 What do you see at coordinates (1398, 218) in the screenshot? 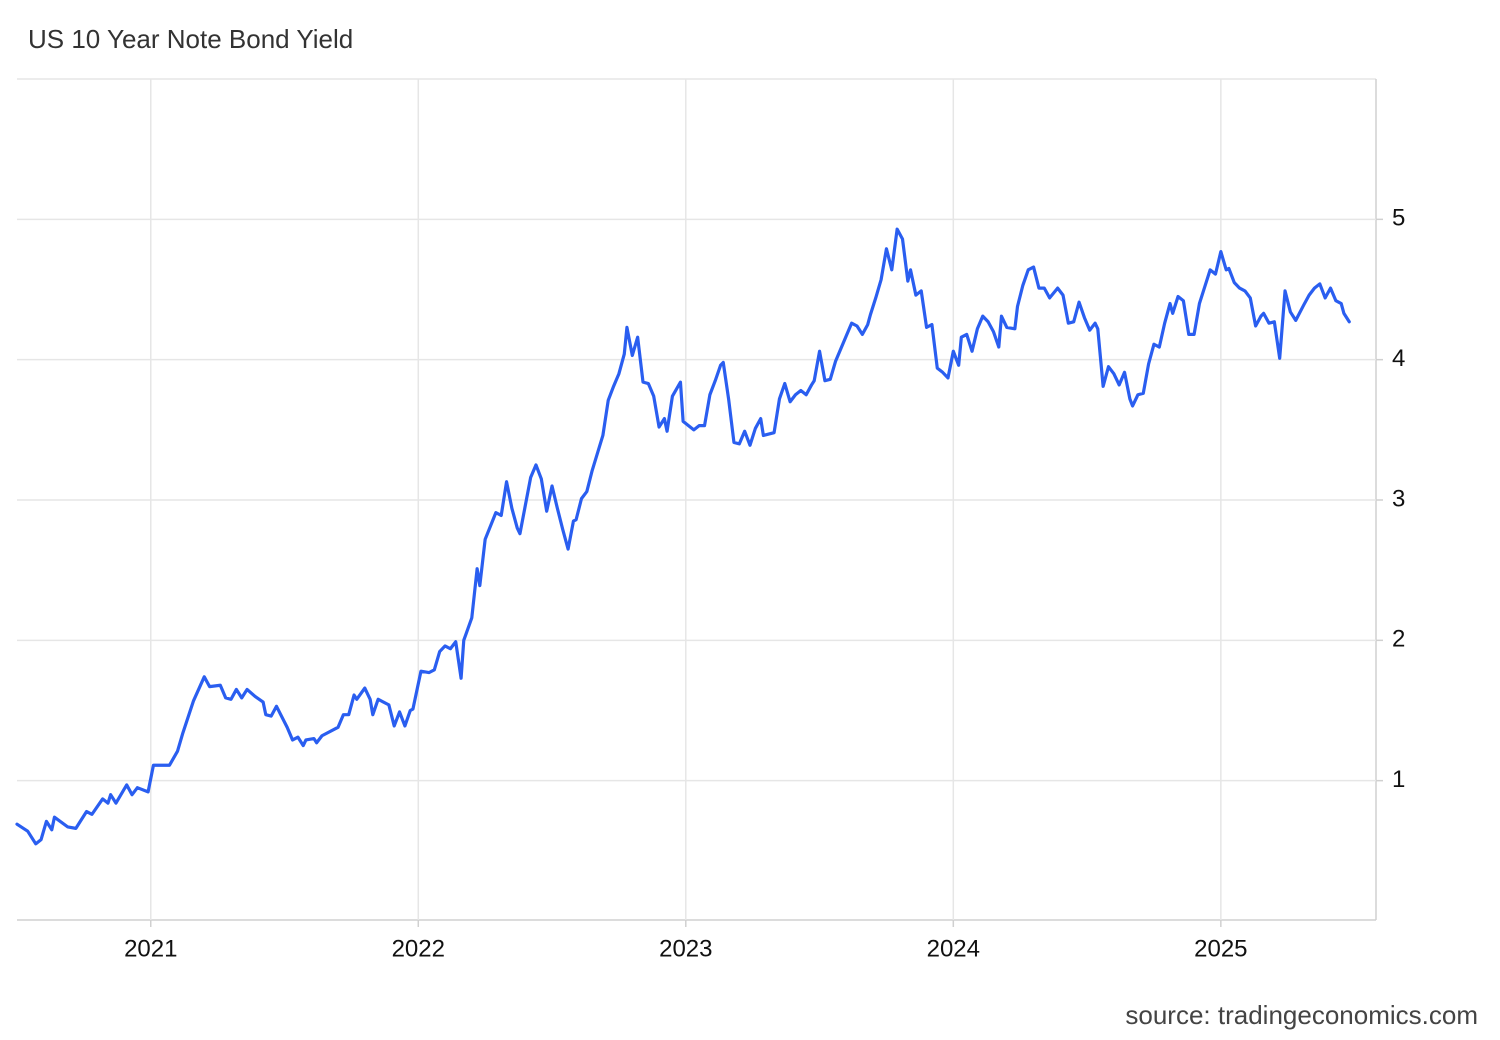
I see `y-tick-label: 5` at bounding box center [1398, 218].